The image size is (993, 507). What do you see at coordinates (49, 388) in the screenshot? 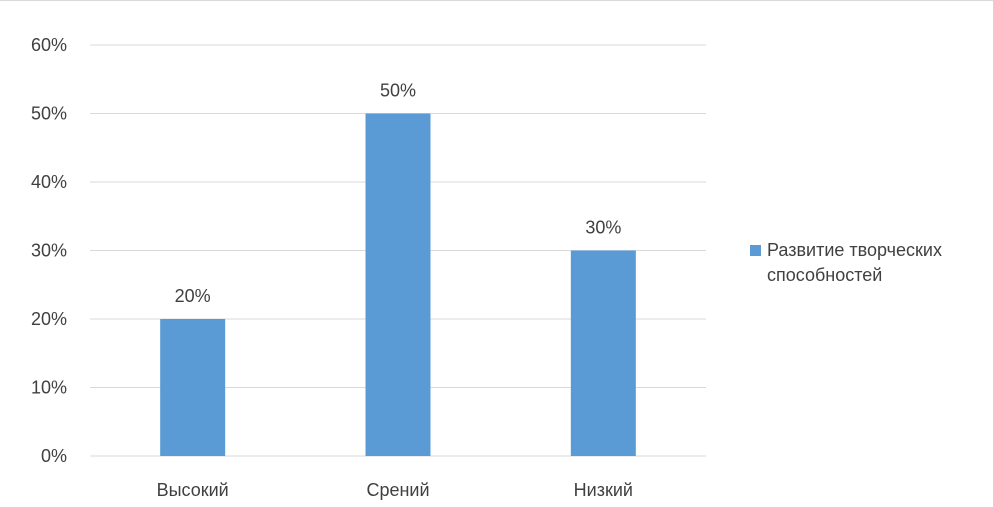
I see `y-tick-label: 10%` at bounding box center [49, 388].